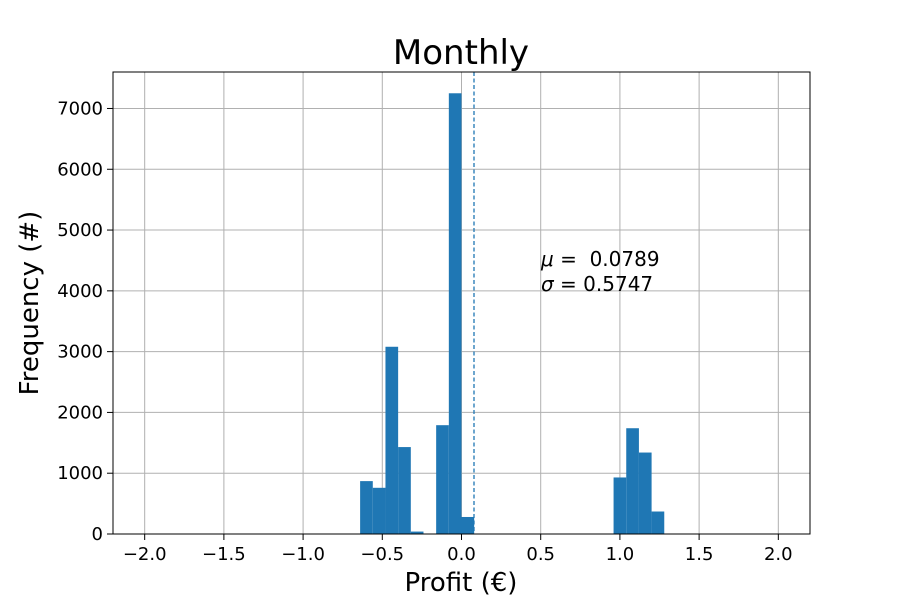 The height and width of the screenshot is (600, 900). Describe the element at coordinates (382, 554) in the screenshot. I see `x-tick-label: −0.5` at that location.